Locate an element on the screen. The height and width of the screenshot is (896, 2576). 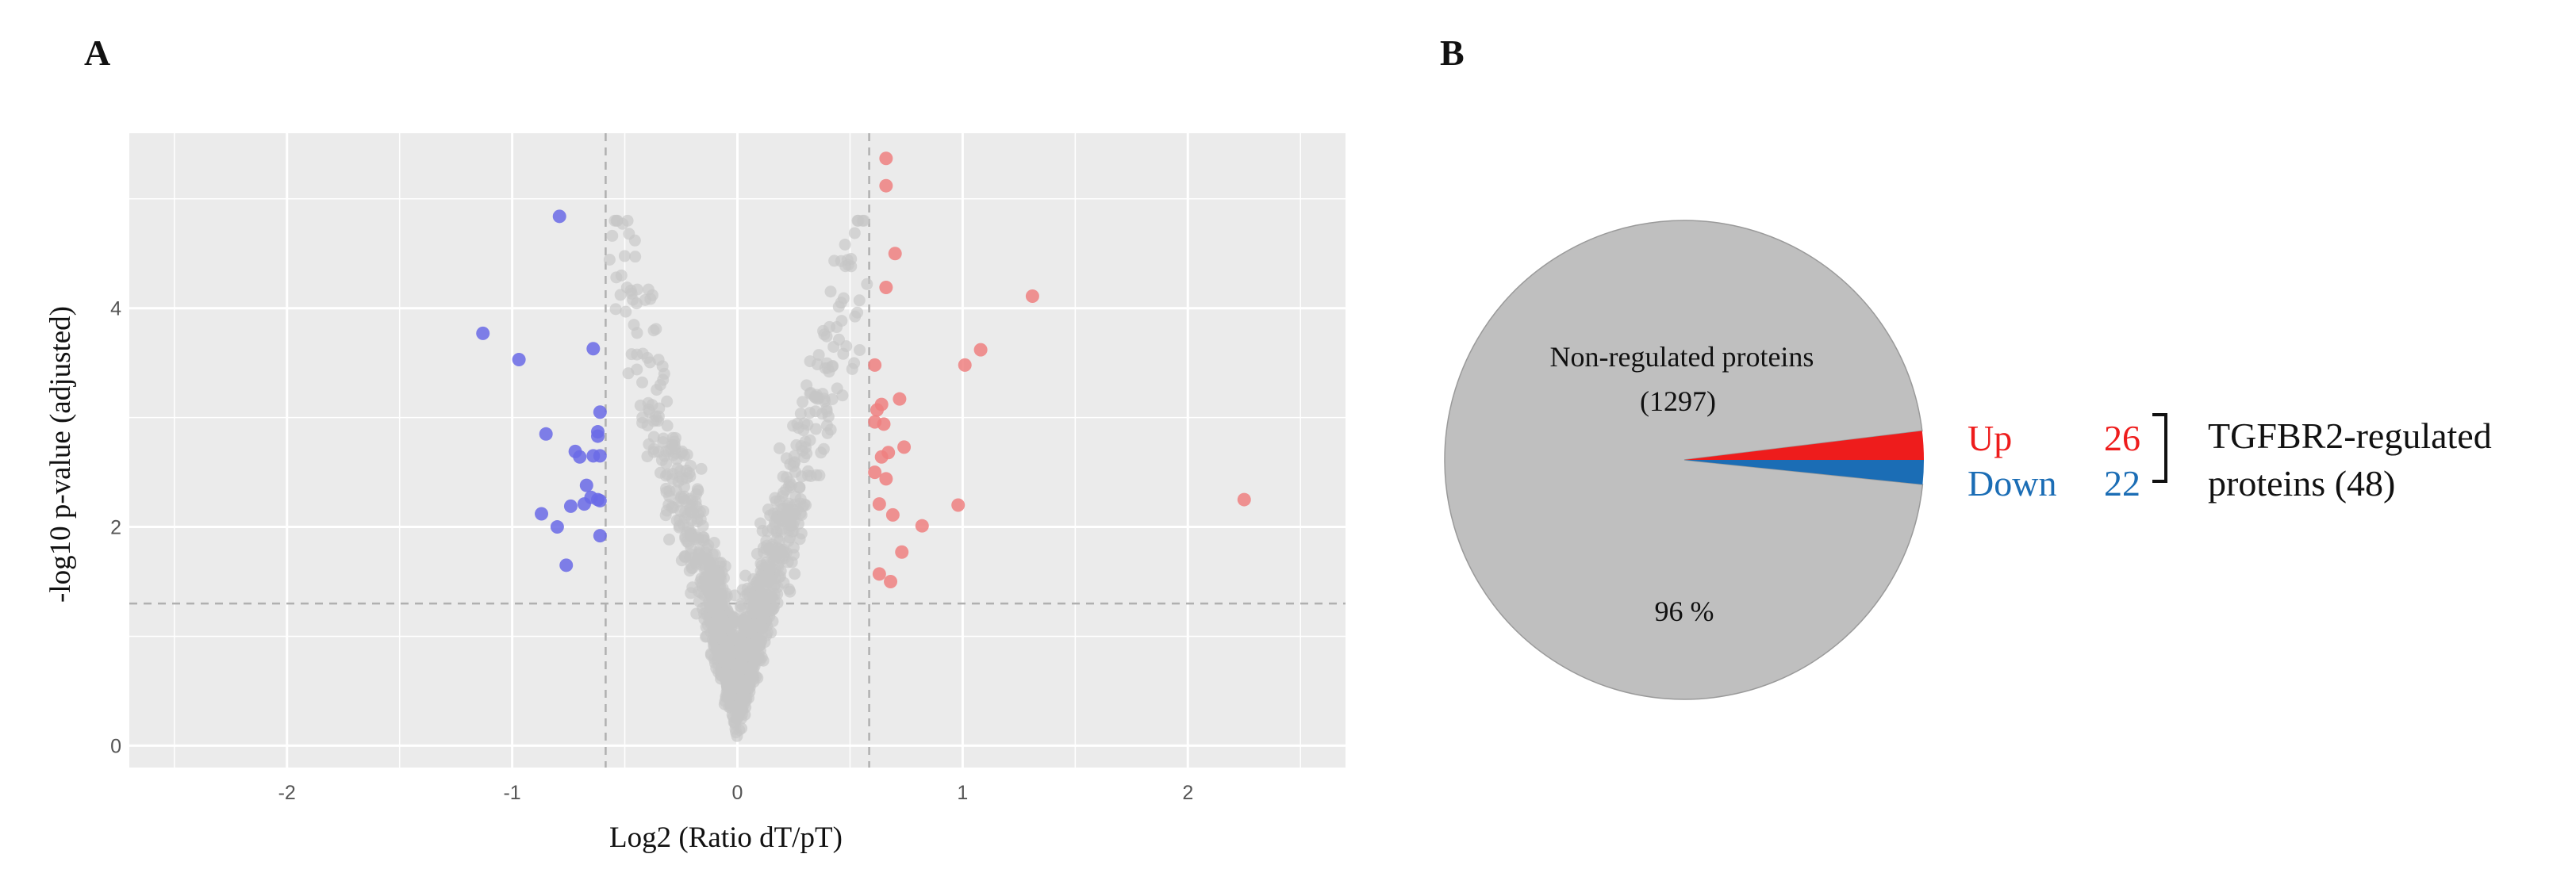
panel-letter-a: A is located at coordinates (97, 53).